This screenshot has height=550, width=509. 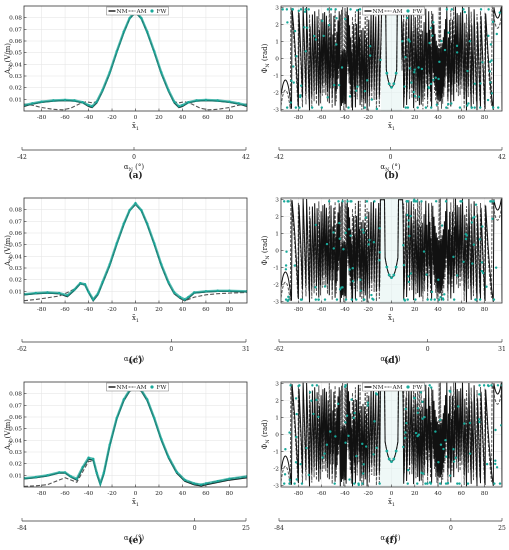 What do you see at coordinates (276, 110) in the screenshot?
I see `y-tick-label: -3` at bounding box center [276, 110].